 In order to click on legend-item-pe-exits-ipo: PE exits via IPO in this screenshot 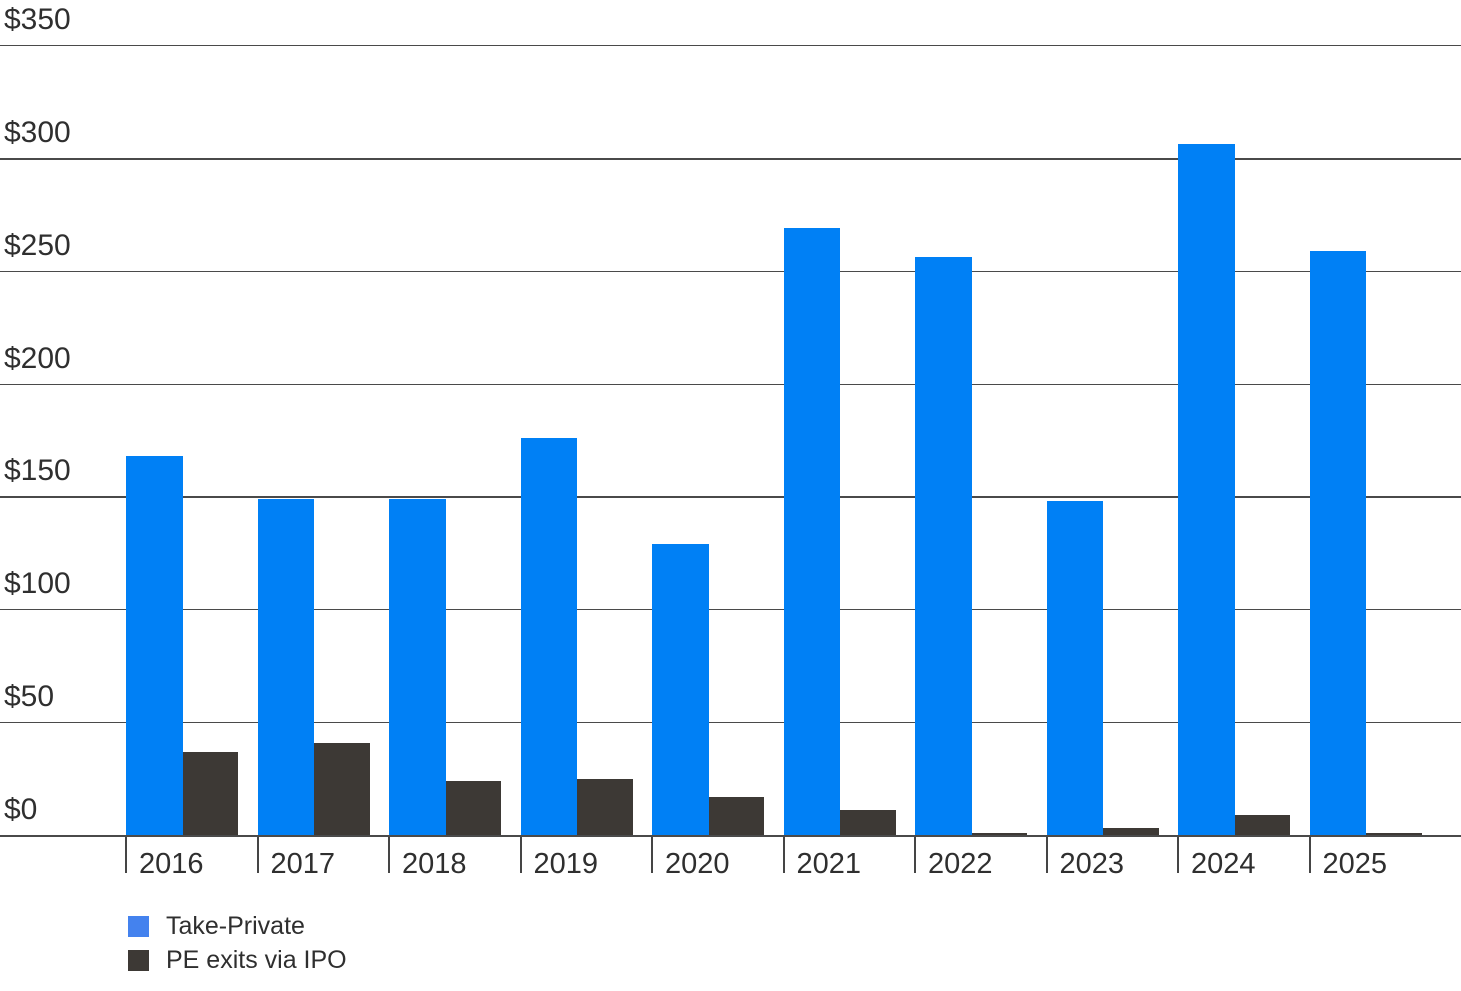, I will do `click(237, 960)`.